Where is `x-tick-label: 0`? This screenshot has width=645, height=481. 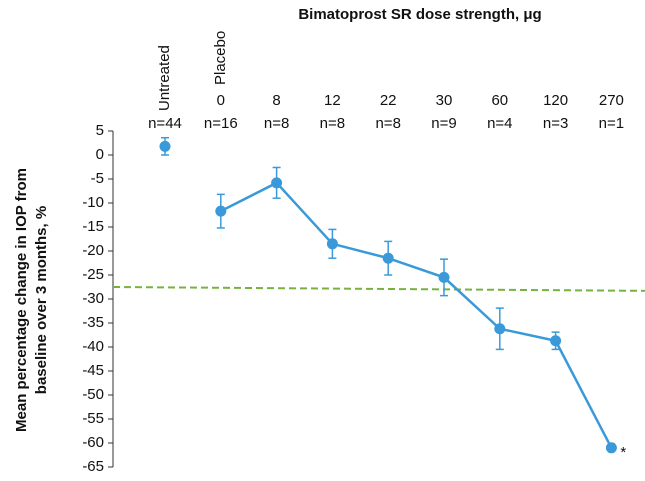
x-tick-label: 0 is located at coordinates (221, 100).